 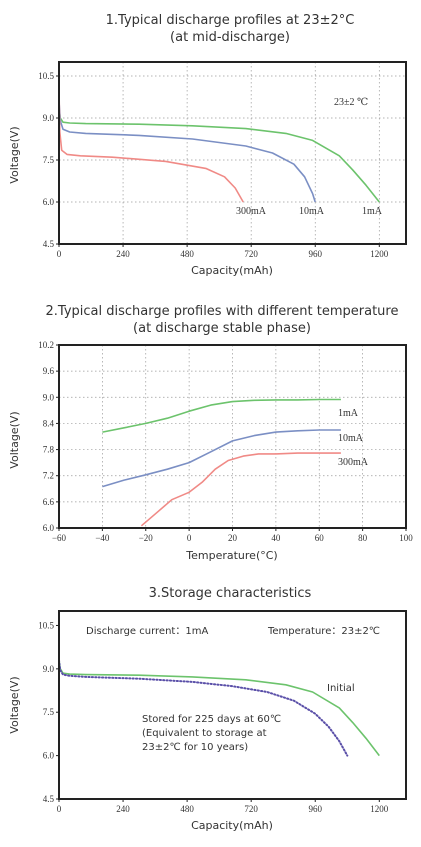 I want to click on chart3-xtick-label: 0, so click(x=59, y=809).